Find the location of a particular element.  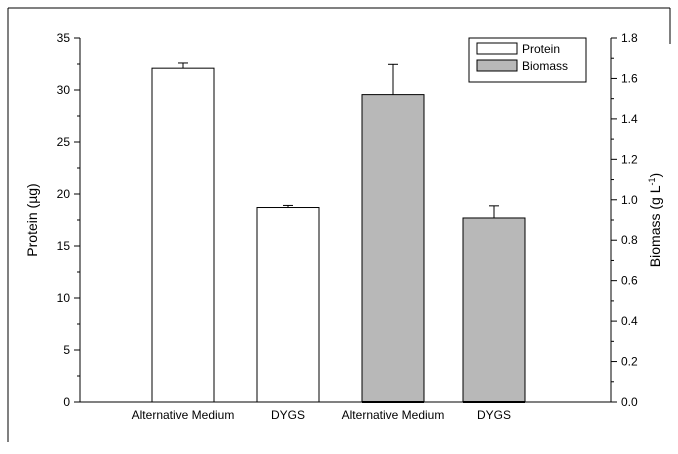

right-tick-label: 1.8 is located at coordinates (629, 38).